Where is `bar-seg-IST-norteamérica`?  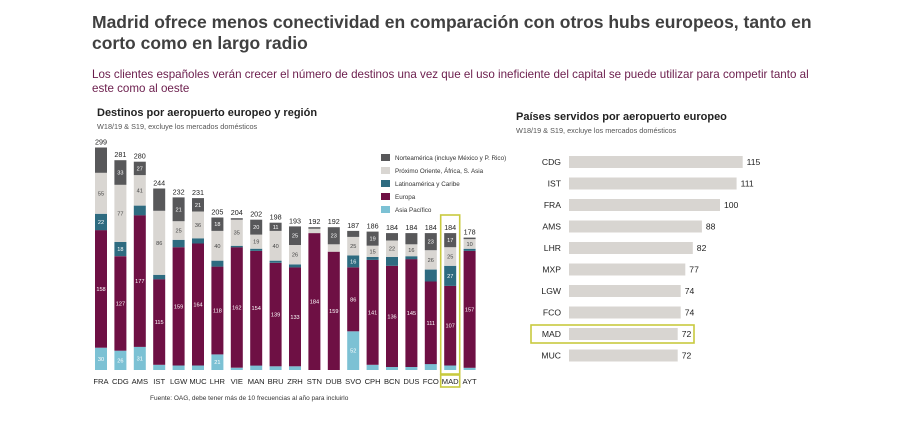 bar-seg-IST-norteamérica is located at coordinates (159, 199).